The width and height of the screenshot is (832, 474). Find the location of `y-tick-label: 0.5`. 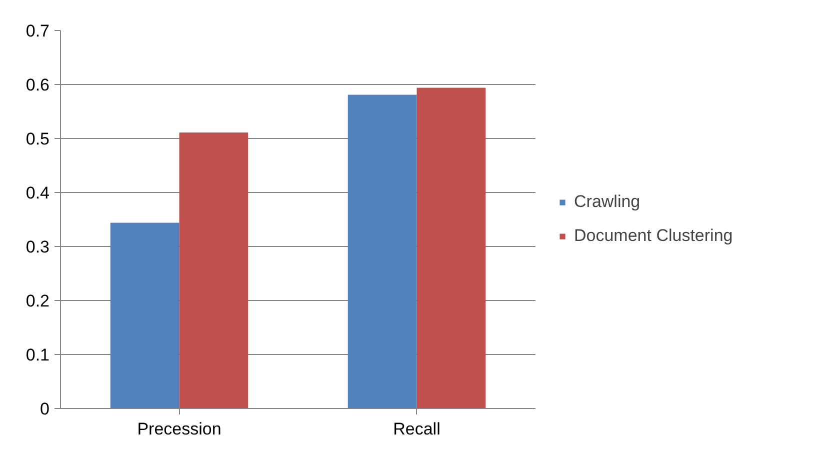

y-tick-label: 0.5 is located at coordinates (38, 139).